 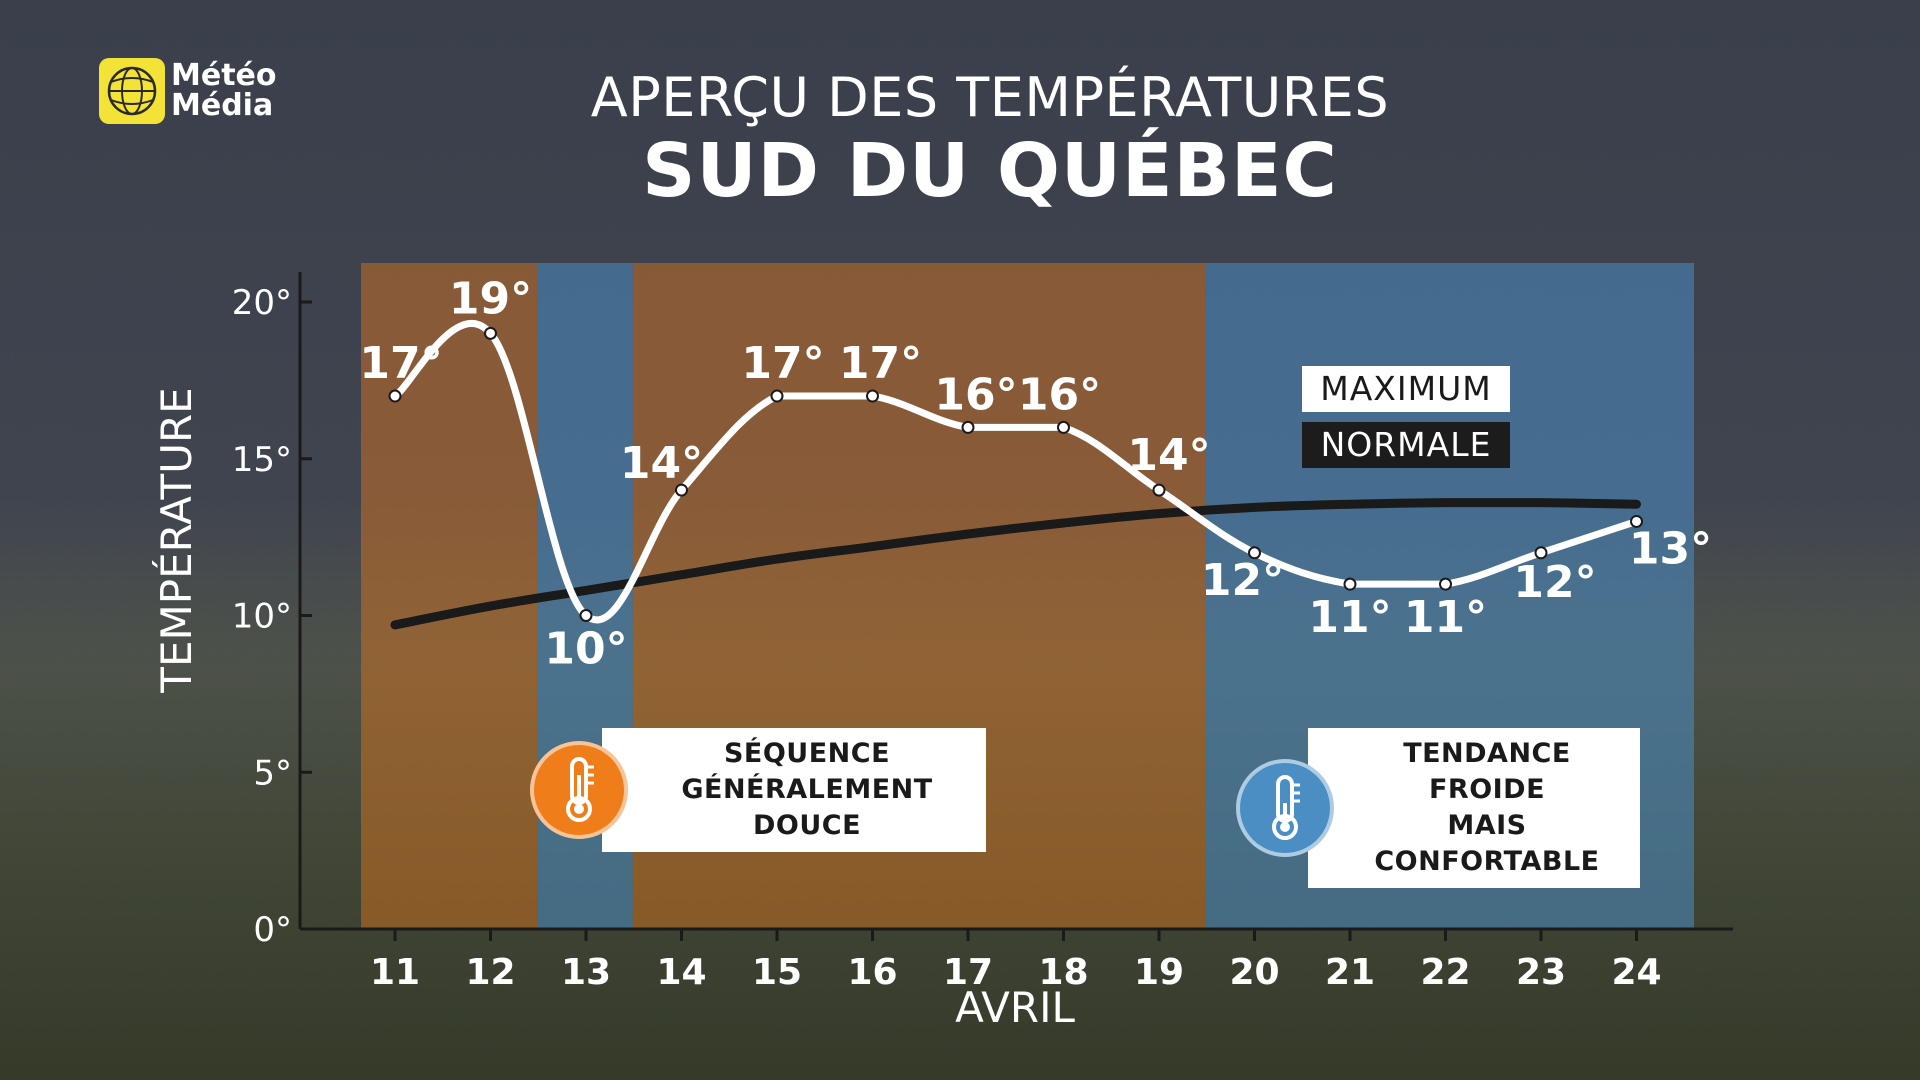 I want to click on brand-line1: Météo, so click(x=224, y=75).